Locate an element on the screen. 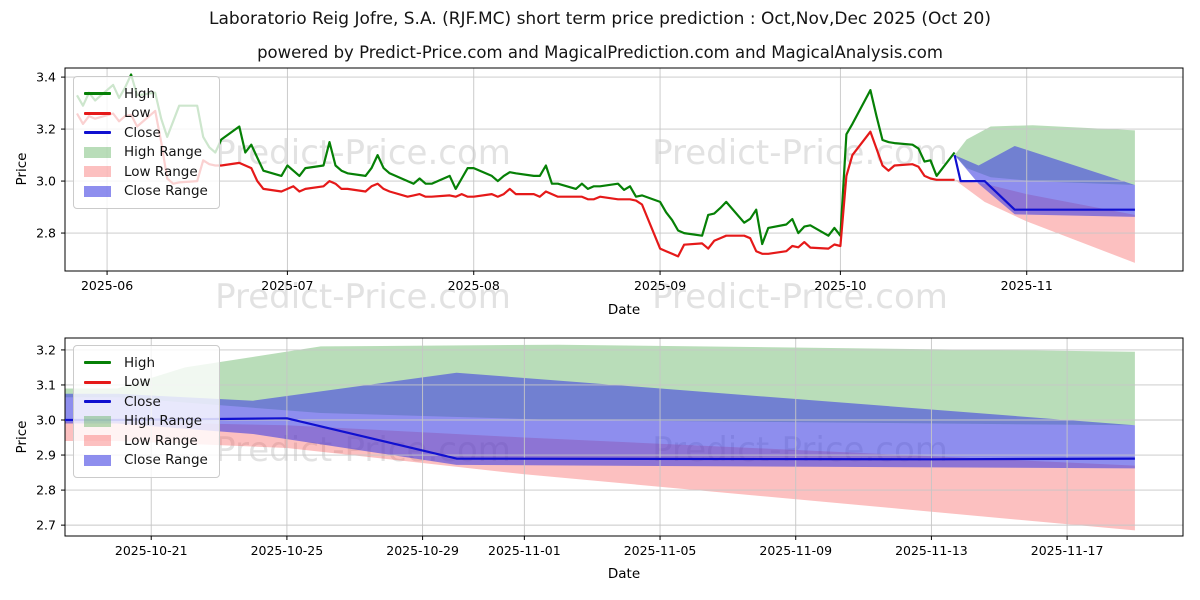 The height and width of the screenshot is (600, 1200). close-range-band is located at coordinates (600, 420).